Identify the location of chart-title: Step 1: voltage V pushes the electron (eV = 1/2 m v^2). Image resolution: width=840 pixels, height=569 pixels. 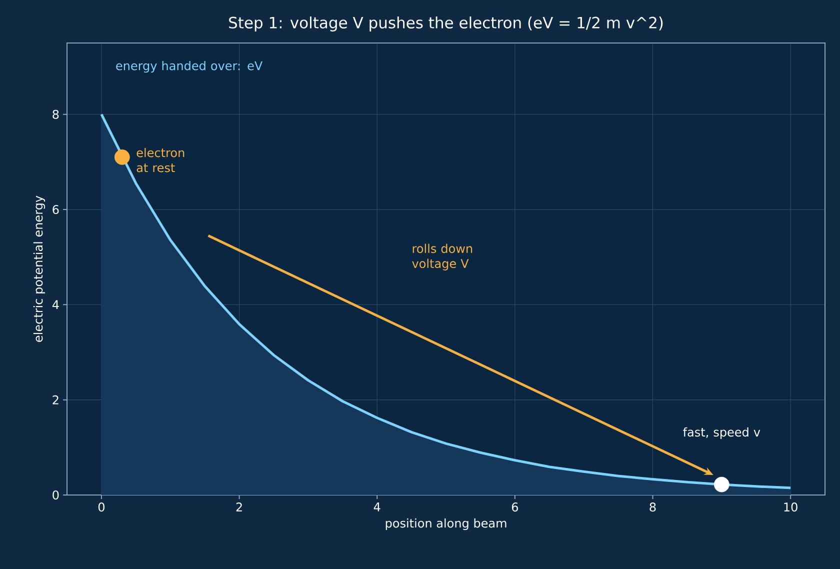
(446, 24).